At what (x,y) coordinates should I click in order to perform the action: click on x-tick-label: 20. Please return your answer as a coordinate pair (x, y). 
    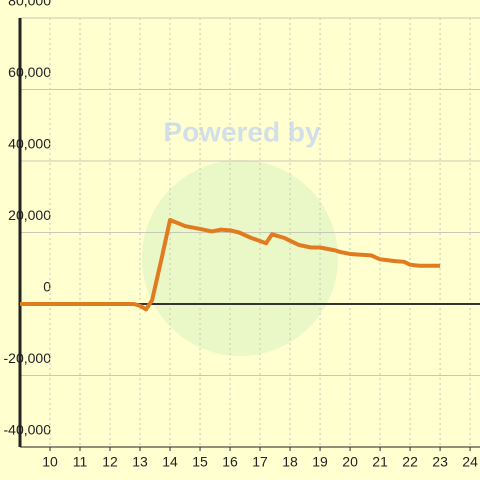
    Looking at the image, I should click on (350, 462).